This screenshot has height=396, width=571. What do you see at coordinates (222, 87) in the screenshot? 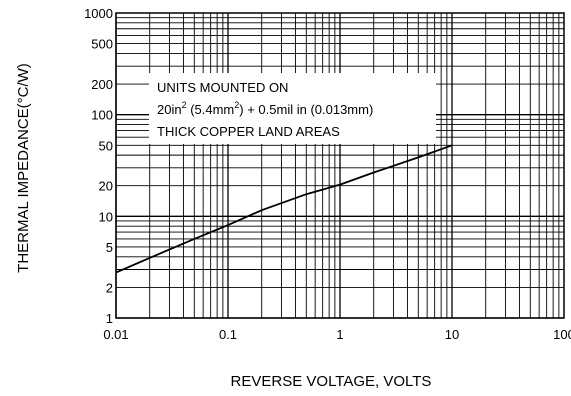
I see `annotation-line-1: UNITS MOUNTED ON` at bounding box center [222, 87].